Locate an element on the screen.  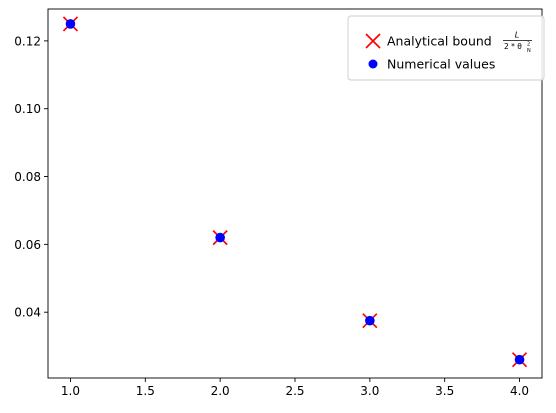
y-tick-label: 0.04 is located at coordinates (27, 313).